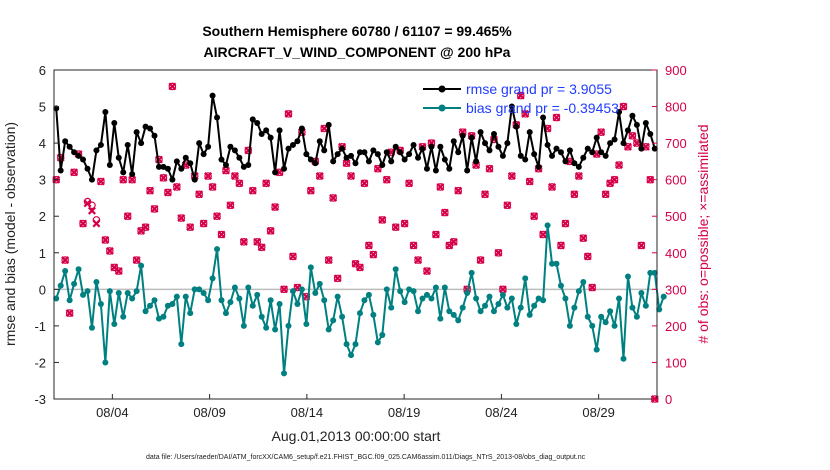 The image size is (830, 470). What do you see at coordinates (42, 289) in the screenshot?
I see `y-tick-label: 0` at bounding box center [42, 289].